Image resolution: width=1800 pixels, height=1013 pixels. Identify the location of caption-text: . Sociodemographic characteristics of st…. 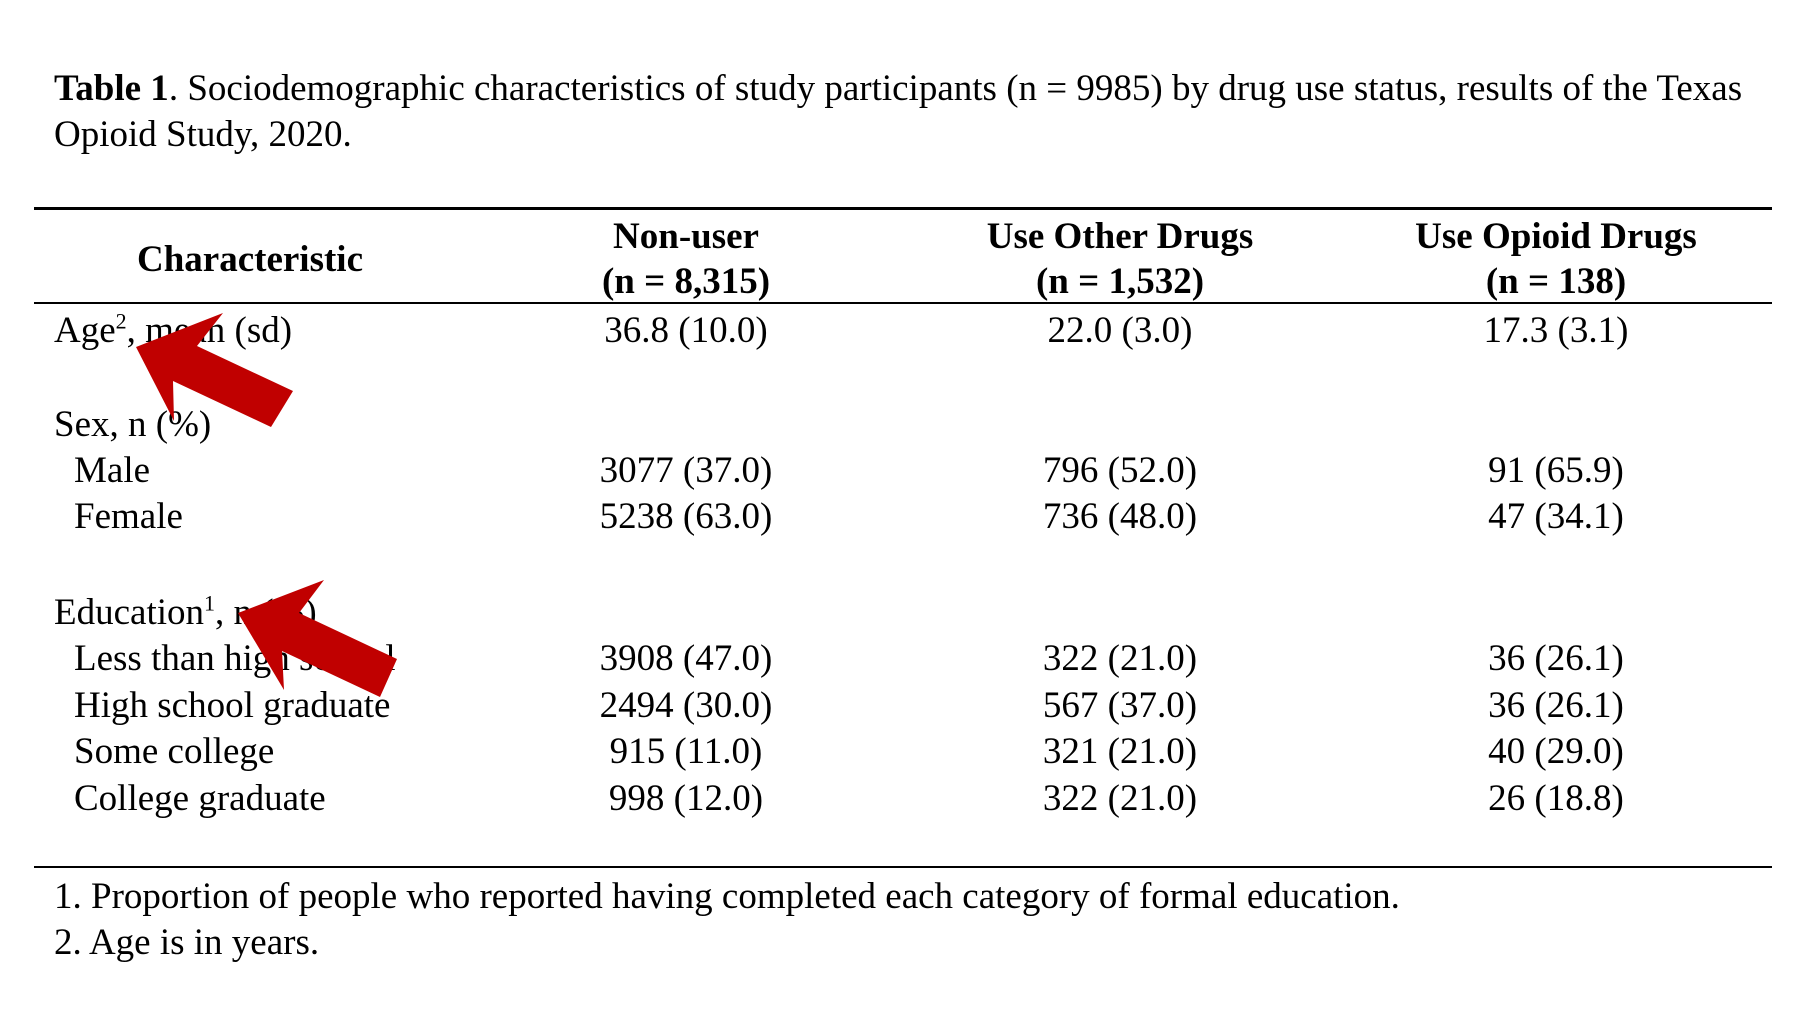
(898, 111).